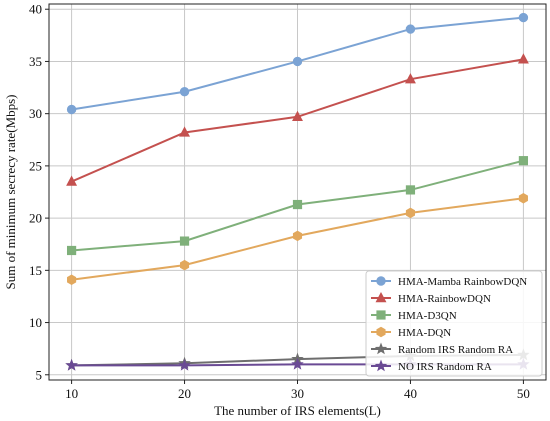 The height and width of the screenshot is (421, 550). I want to click on y-tick-label: 40, so click(35, 9).